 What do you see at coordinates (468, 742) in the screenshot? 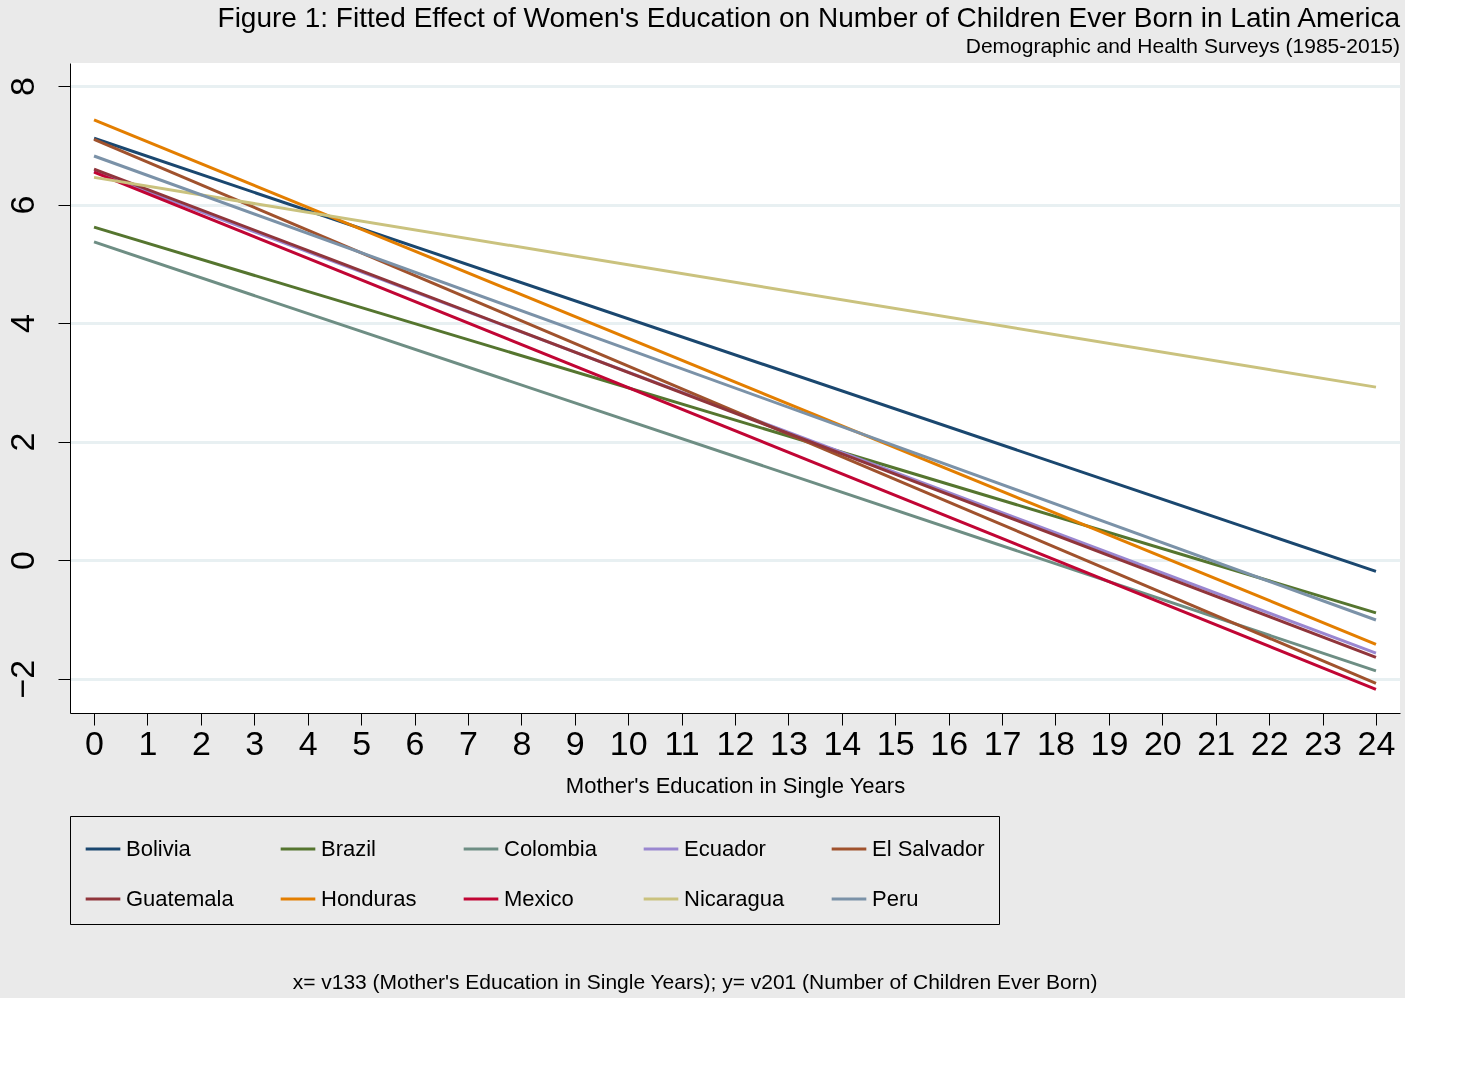
I see `x-tick-label: 7` at bounding box center [468, 742].